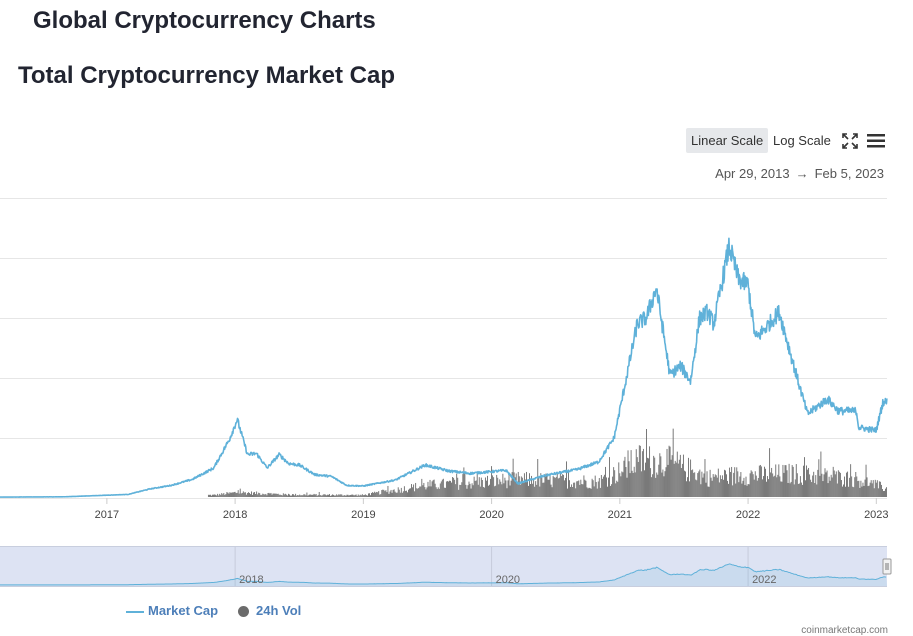 The height and width of the screenshot is (636, 913). What do you see at coordinates (850, 141) in the screenshot?
I see `fullscreen-icon` at bounding box center [850, 141].